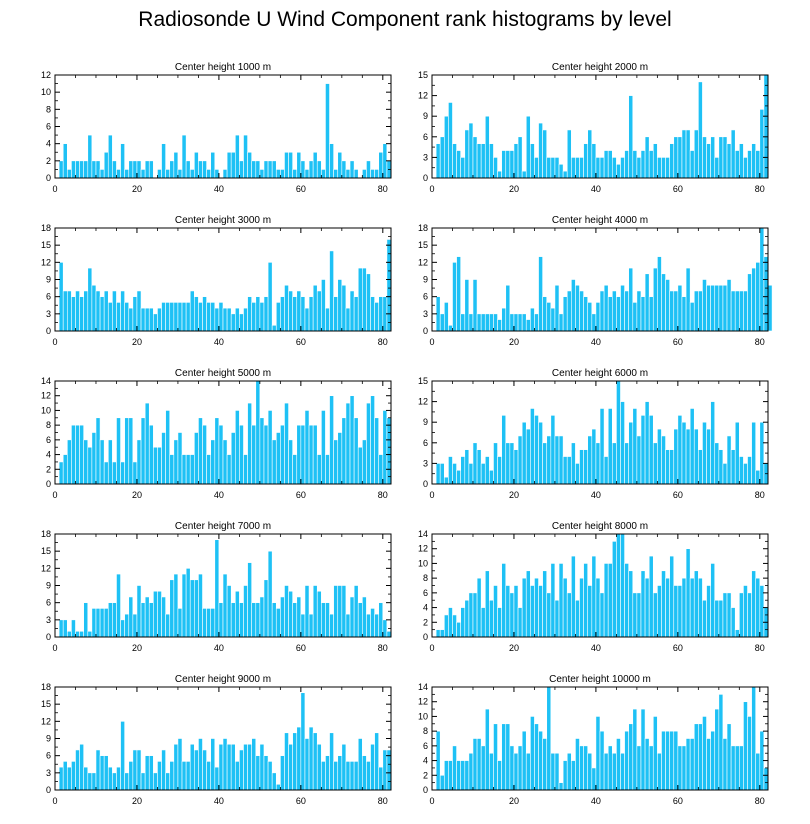  I want to click on y-tick-label: 14, so click(423, 534).